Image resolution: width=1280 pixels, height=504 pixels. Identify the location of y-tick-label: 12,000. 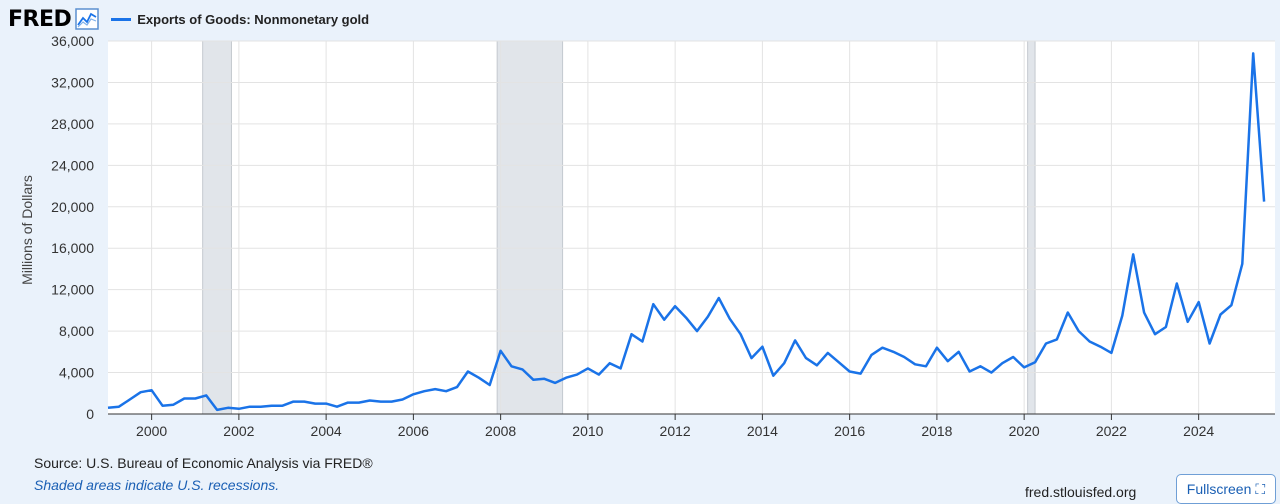
(72, 290).